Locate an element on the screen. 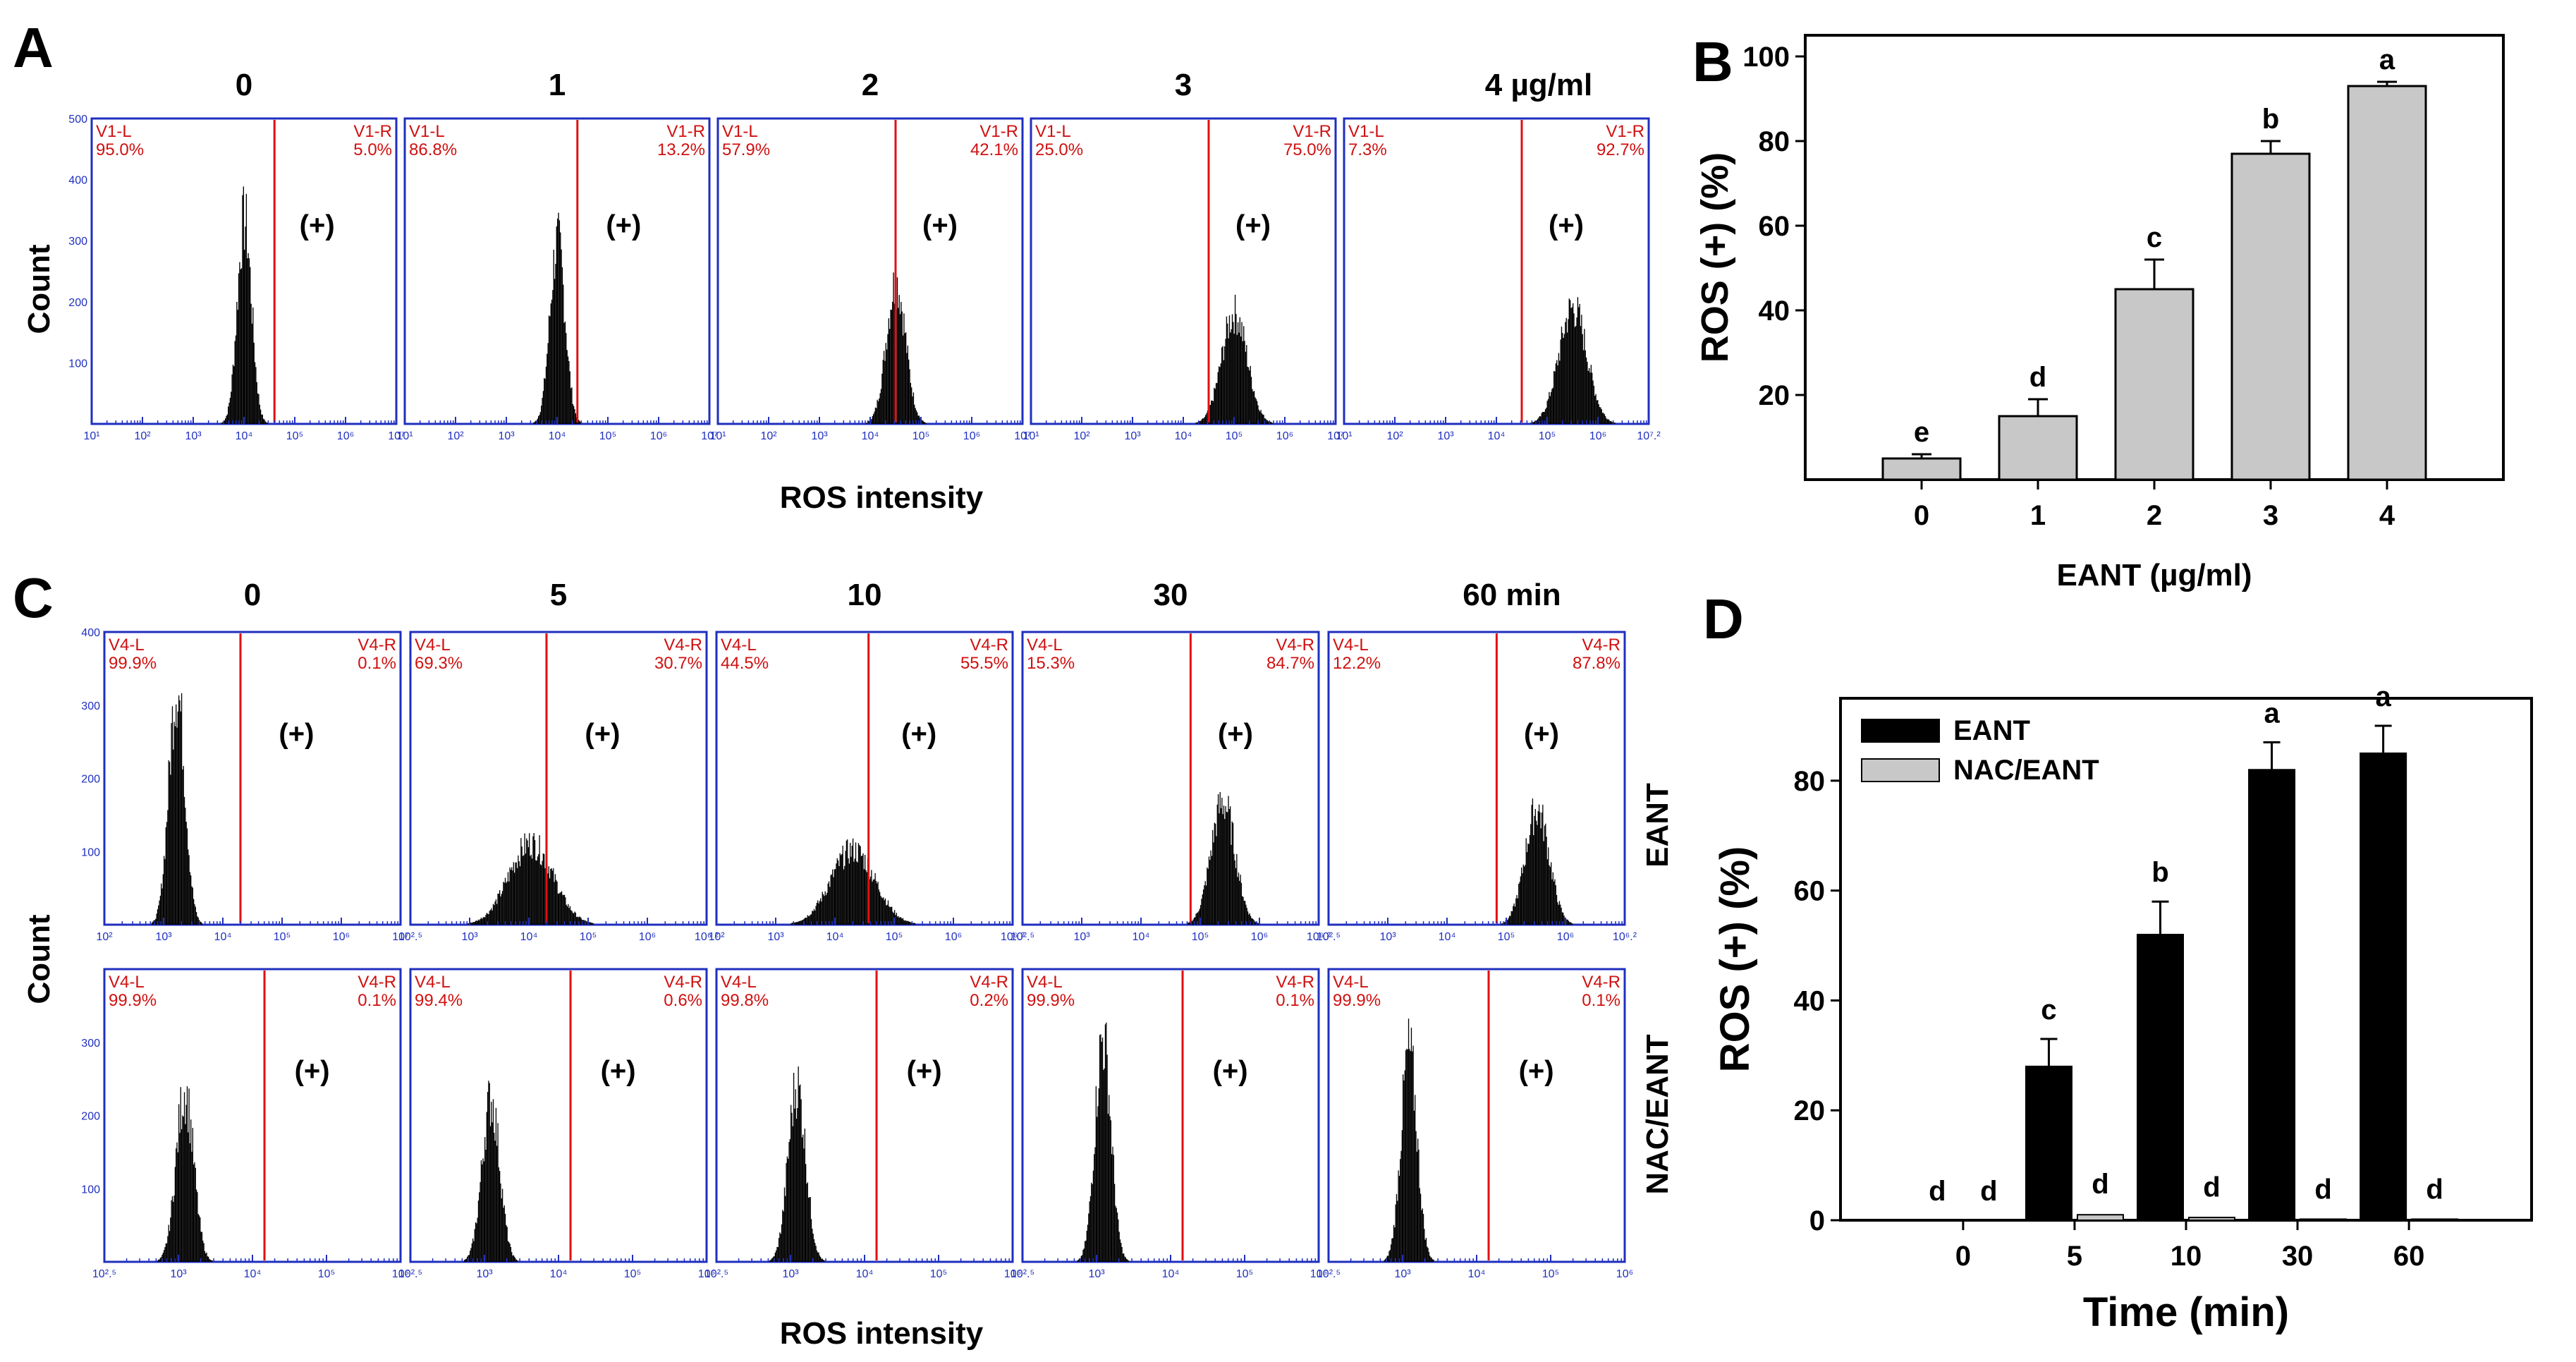 The image size is (2576, 1362). panel-a-3-positive-gate-label: (+) is located at coordinates (1253, 226).